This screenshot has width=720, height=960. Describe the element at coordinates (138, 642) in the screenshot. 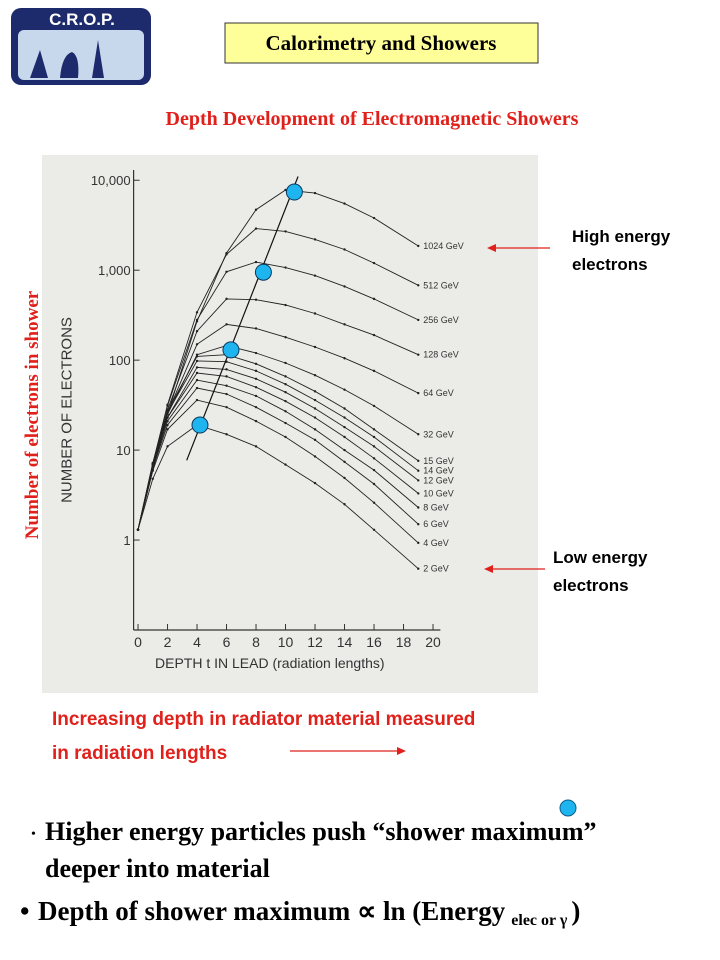

I see `x-tick-label: 0` at that location.